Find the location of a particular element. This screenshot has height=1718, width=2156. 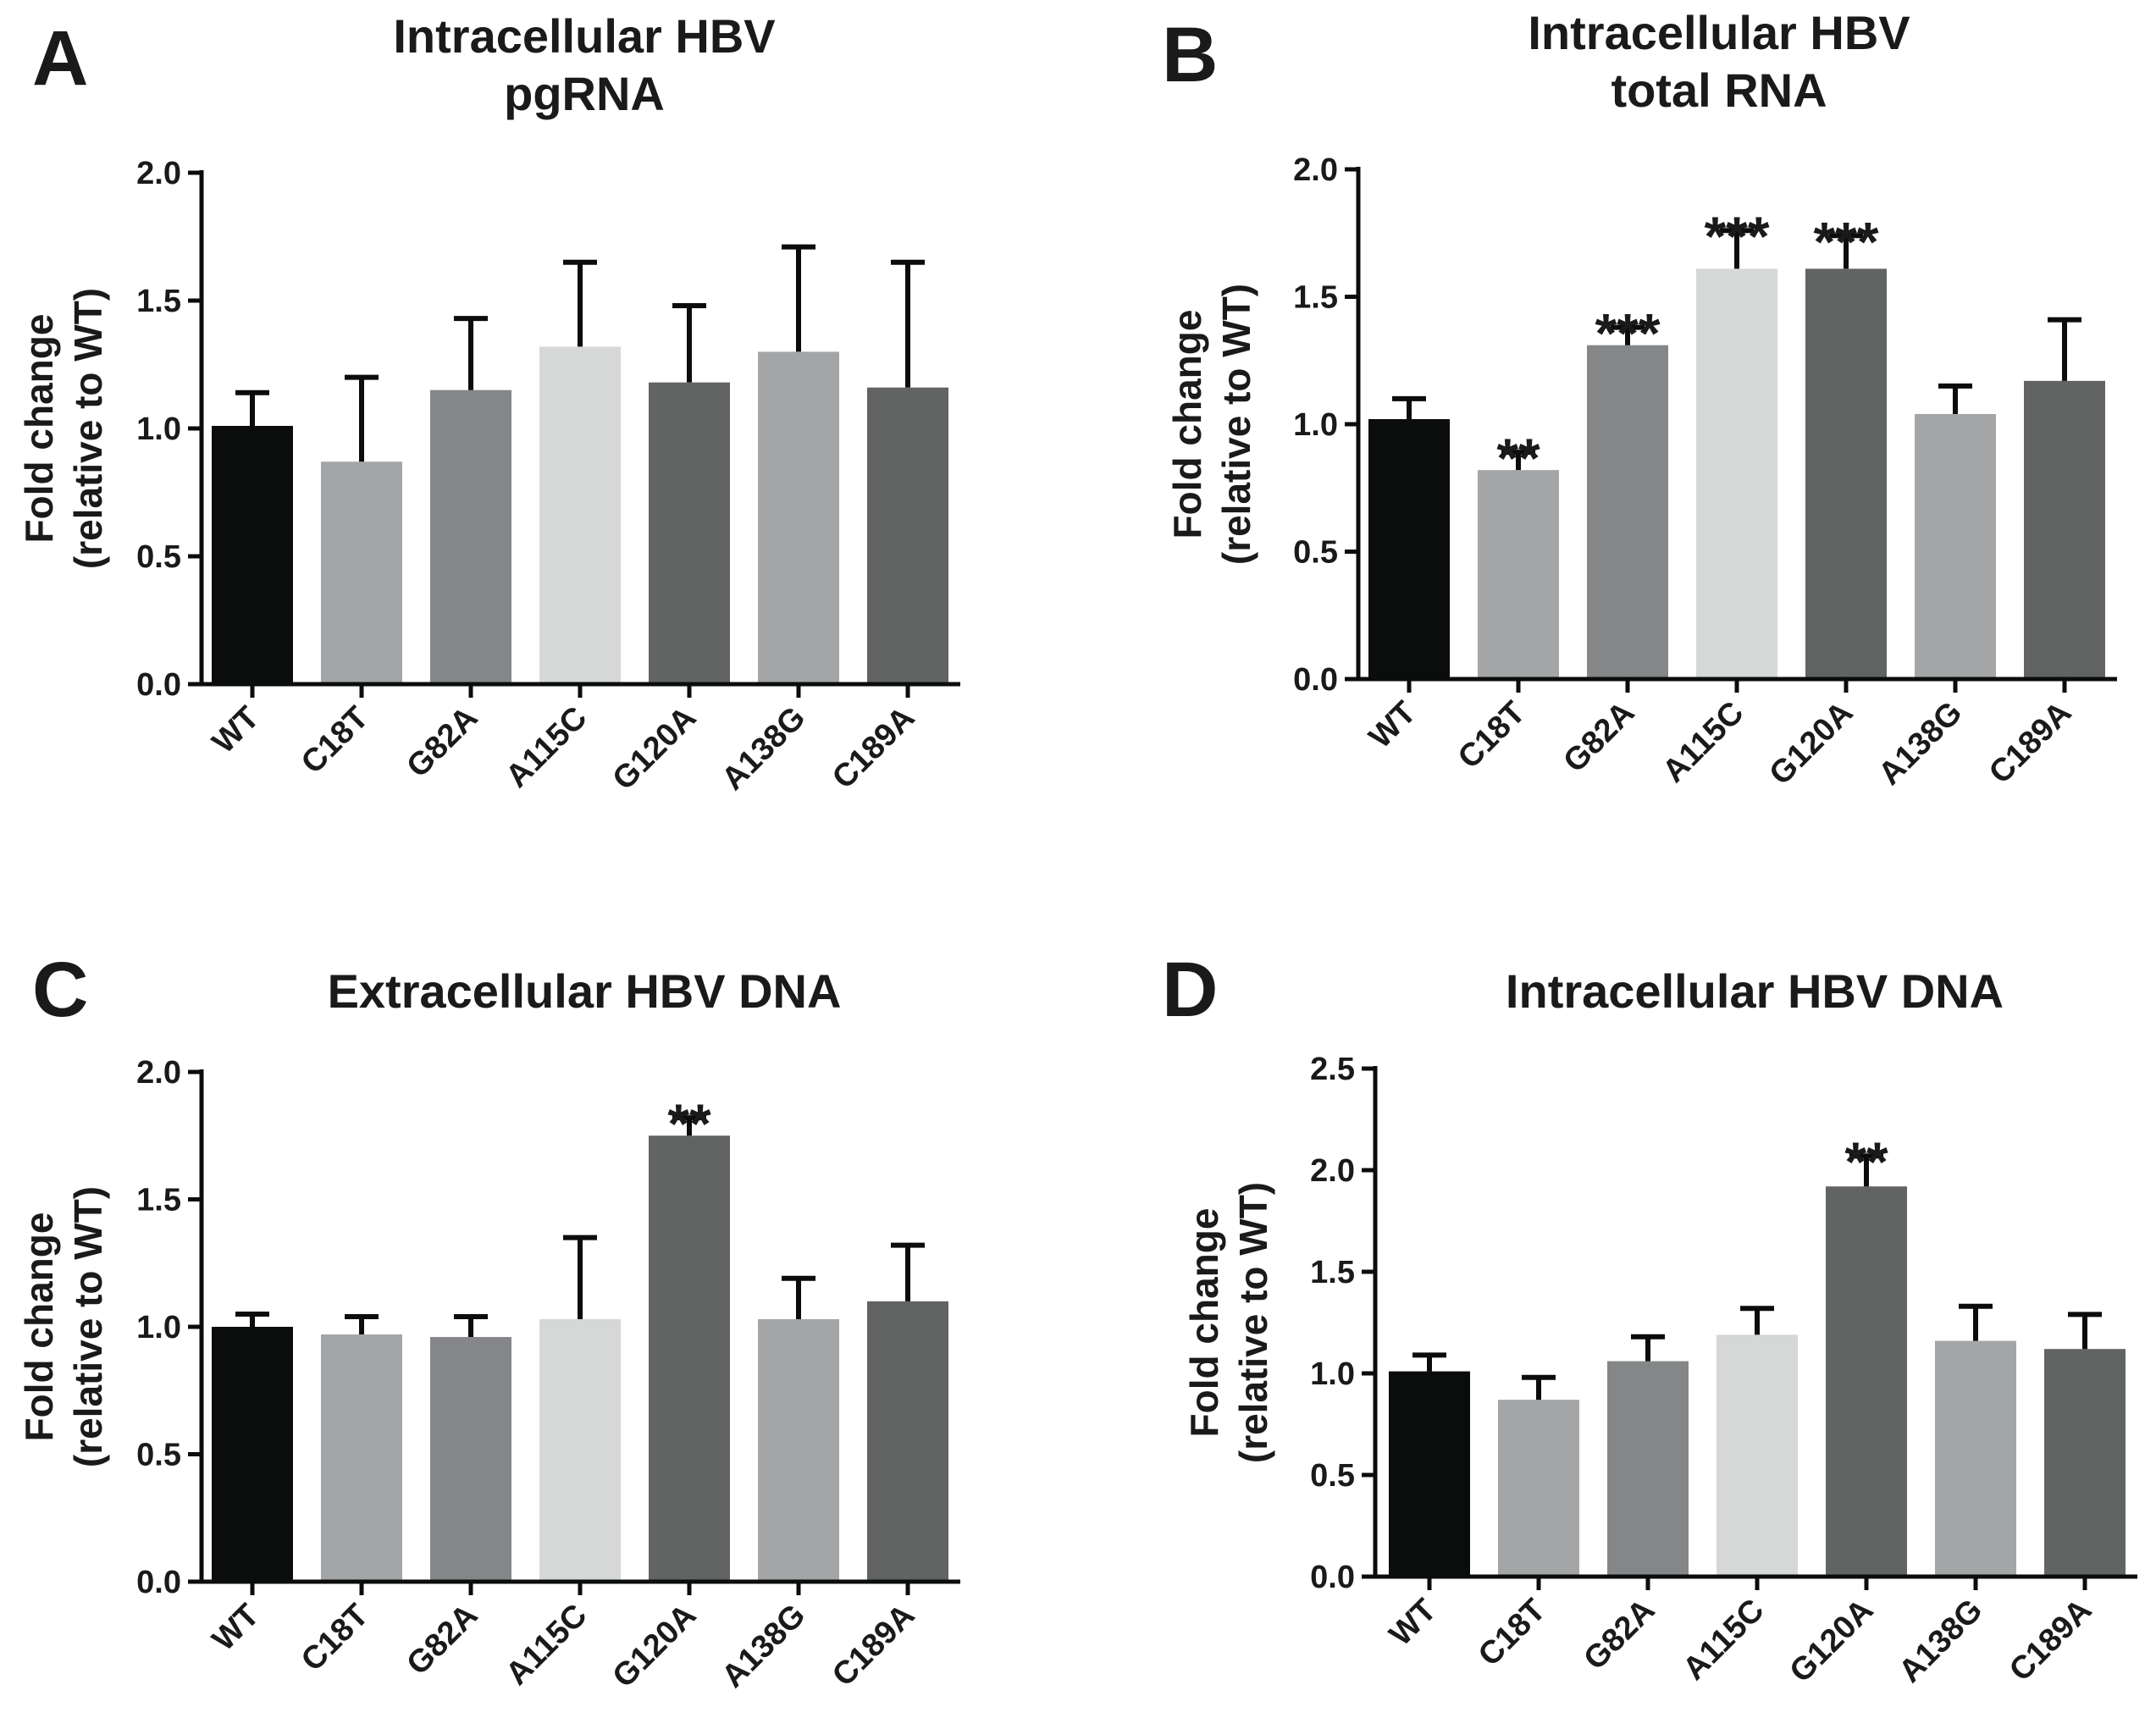

chart-title: Intracellular HBV is located at coordinates (1719, 32).